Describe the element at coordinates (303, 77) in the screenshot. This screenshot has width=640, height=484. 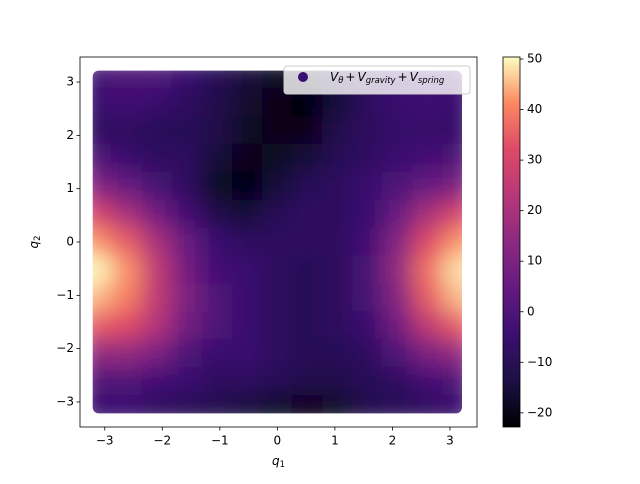
I see `legend-marker` at that location.